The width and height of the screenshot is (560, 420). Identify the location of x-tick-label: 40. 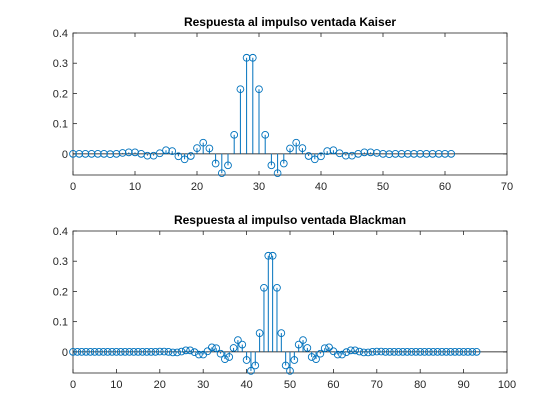
(321, 187).